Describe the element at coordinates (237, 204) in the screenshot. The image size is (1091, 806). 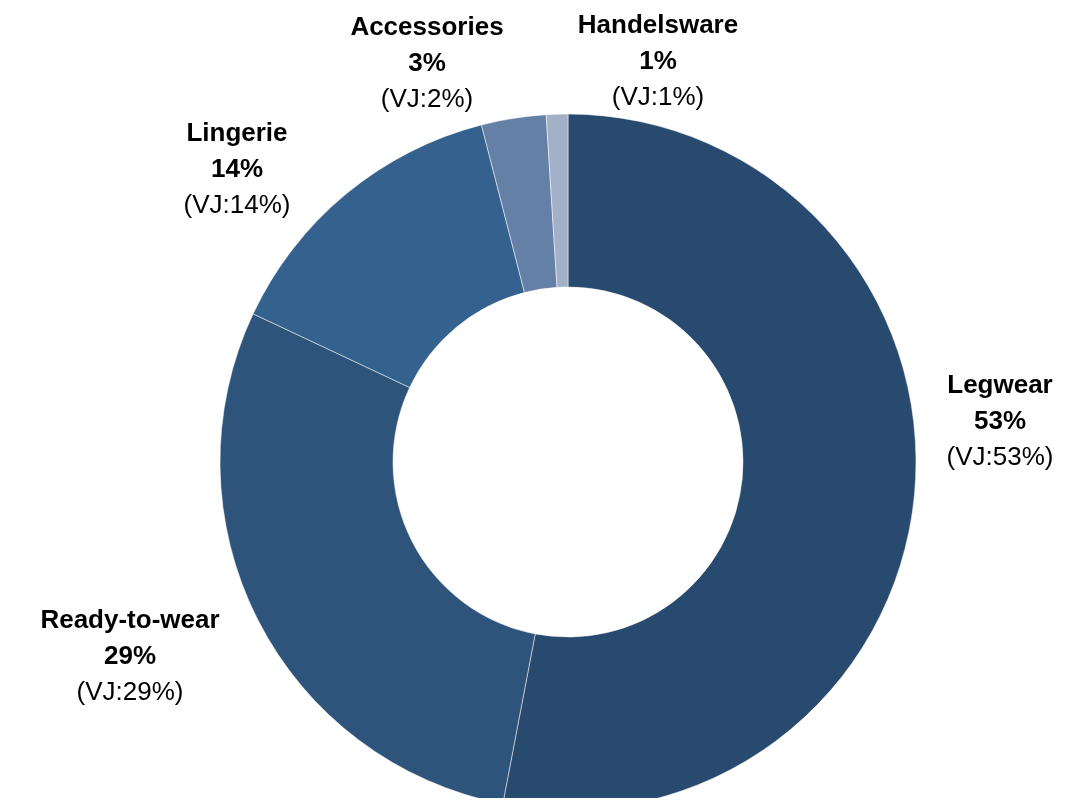
I see `text: (VJ:14%)` at that location.